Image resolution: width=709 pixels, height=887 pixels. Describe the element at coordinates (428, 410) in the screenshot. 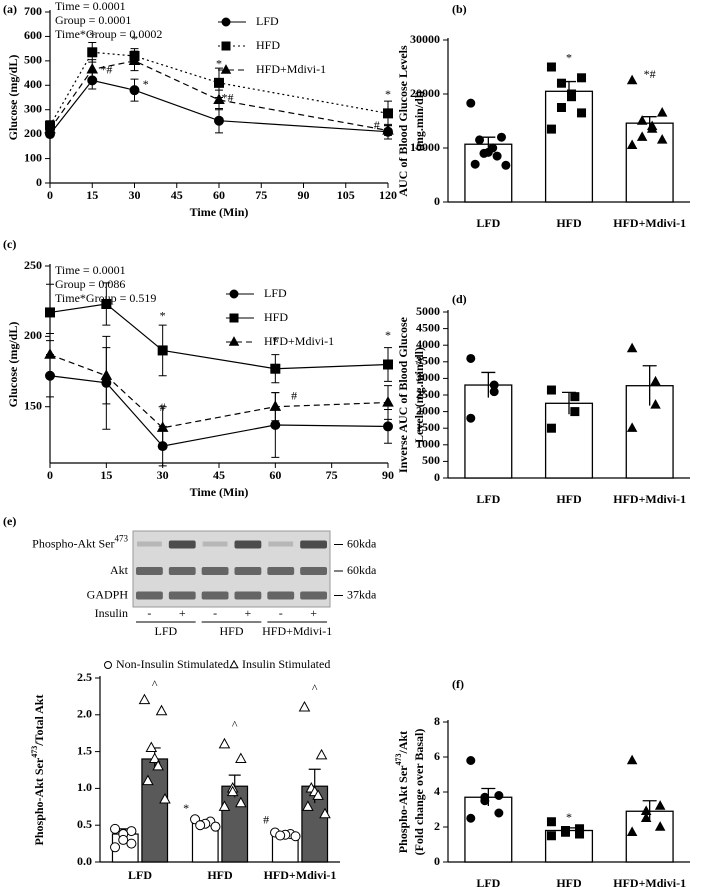

I see `y-tick-label: 2000` at that location.